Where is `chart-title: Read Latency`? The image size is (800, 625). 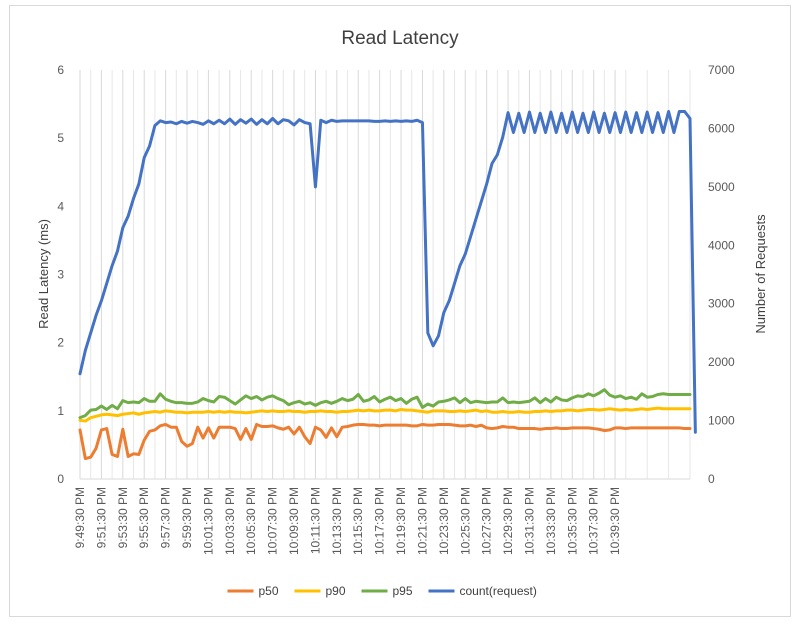
chart-title: Read Latency is located at coordinates (400, 38).